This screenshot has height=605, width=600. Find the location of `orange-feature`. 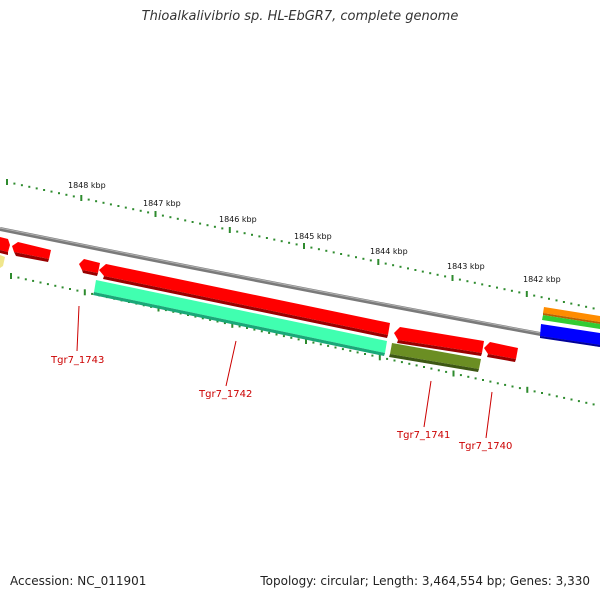

orange-feature is located at coordinates (571, 314).